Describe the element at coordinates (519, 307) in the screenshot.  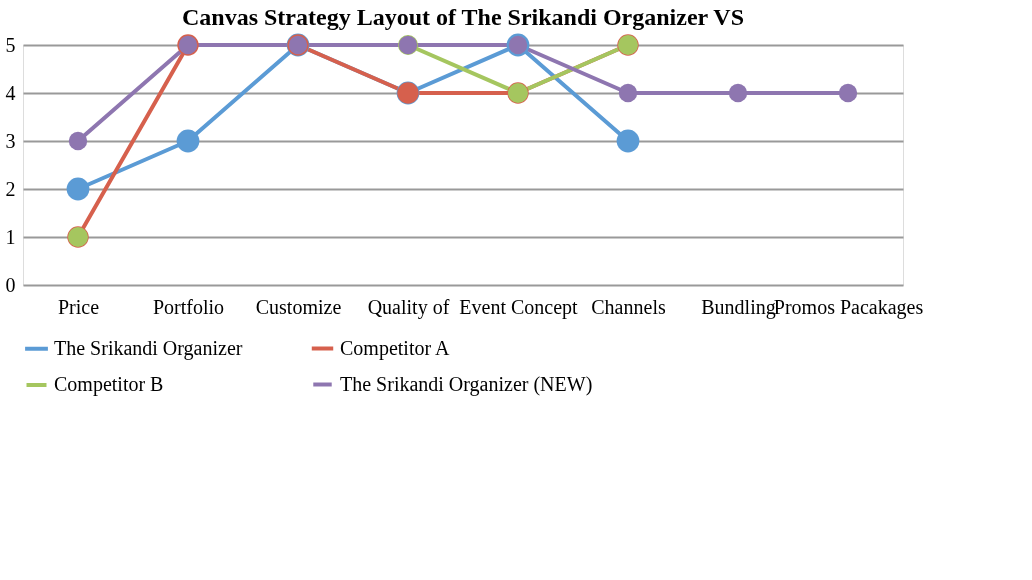
I see `x-tick-label: Event Concept` at that location.